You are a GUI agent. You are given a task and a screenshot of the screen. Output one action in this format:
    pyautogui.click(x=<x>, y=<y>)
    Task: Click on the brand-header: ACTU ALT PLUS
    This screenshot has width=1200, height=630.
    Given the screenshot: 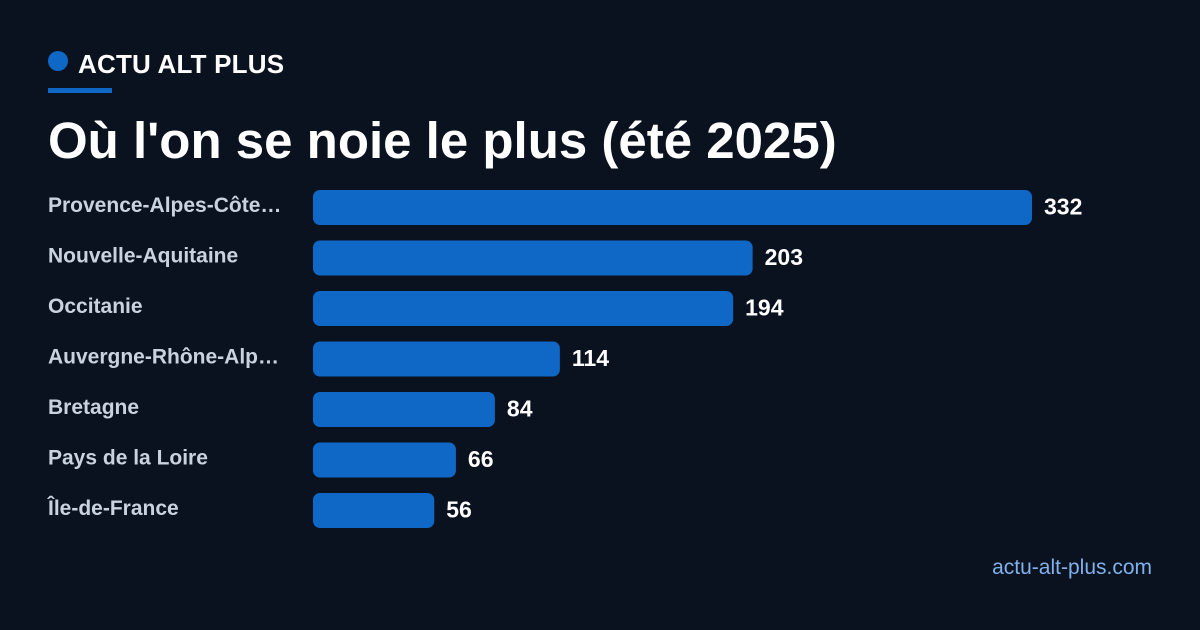 What is the action you would take?
    pyautogui.click(x=166, y=64)
    